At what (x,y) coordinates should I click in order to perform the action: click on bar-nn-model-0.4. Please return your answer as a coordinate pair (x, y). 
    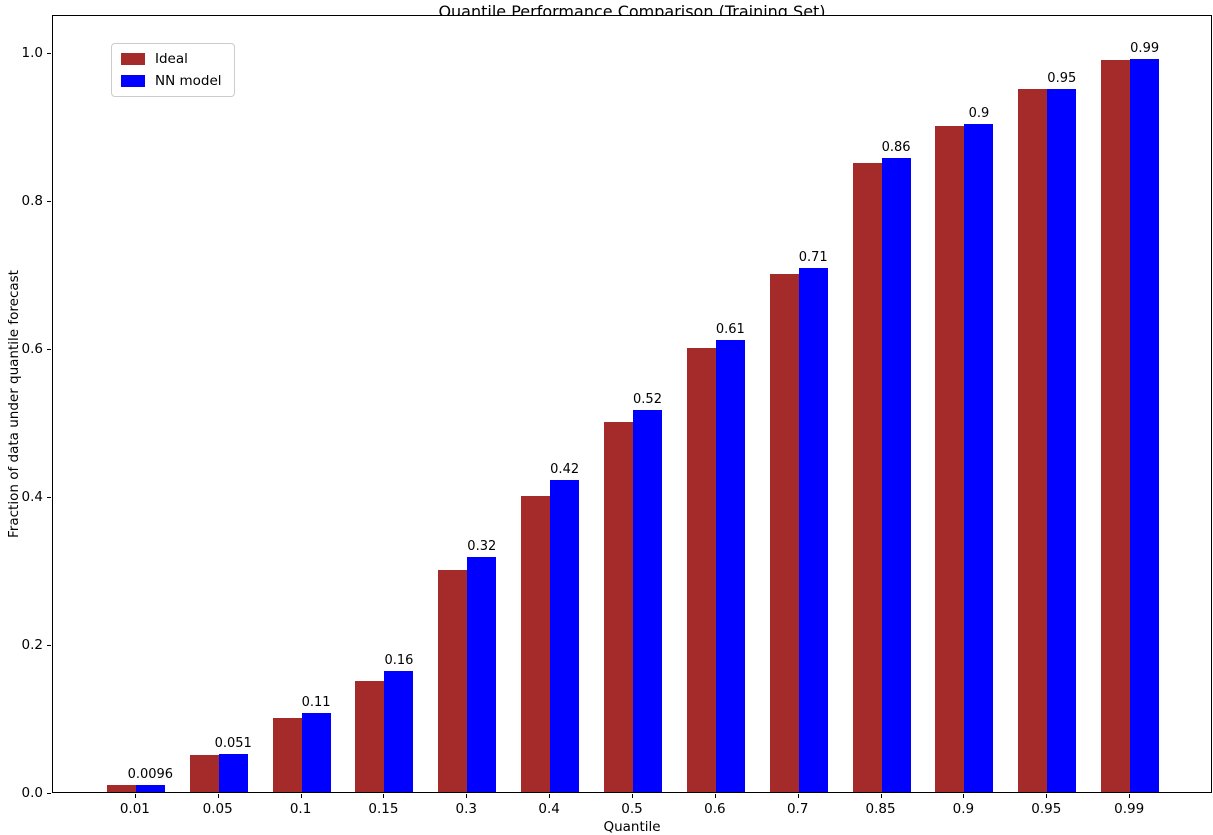
    Looking at the image, I should click on (565, 635).